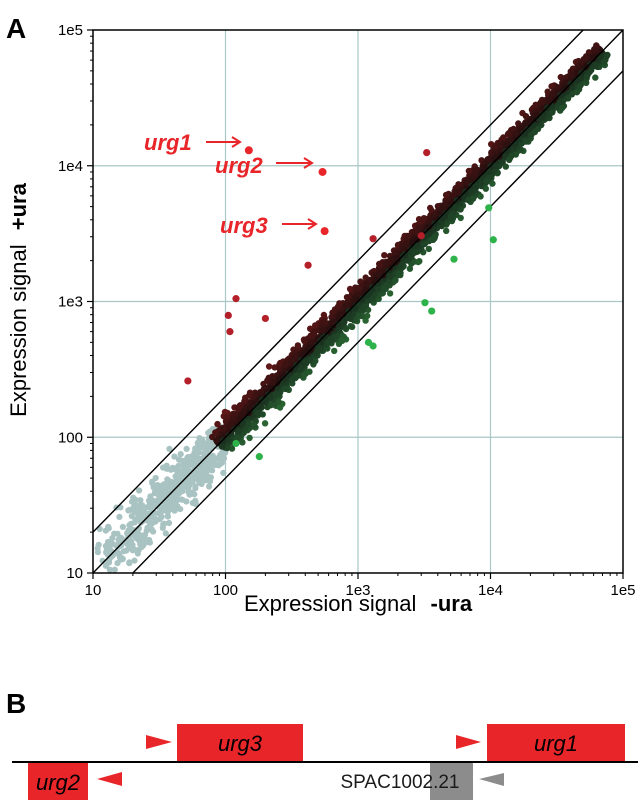 The image size is (640, 800). What do you see at coordinates (399, 782) in the screenshot?
I see `gene-label-spac1002-21: SPAC1002.21` at bounding box center [399, 782].